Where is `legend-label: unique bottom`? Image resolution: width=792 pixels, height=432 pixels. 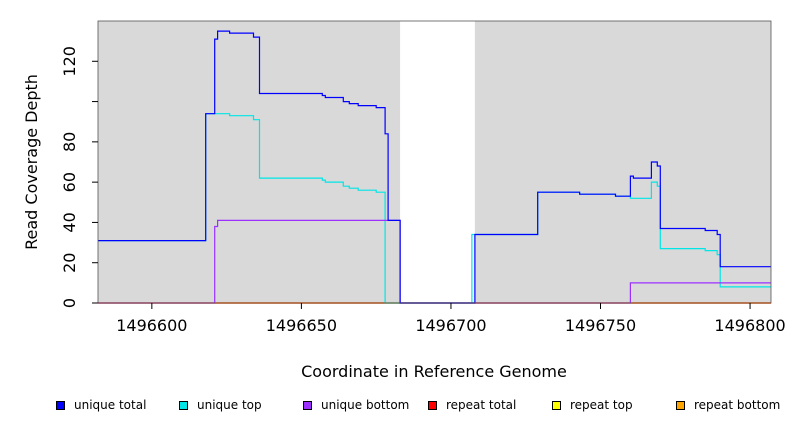 legend-label: unique bottom is located at coordinates (365, 405).